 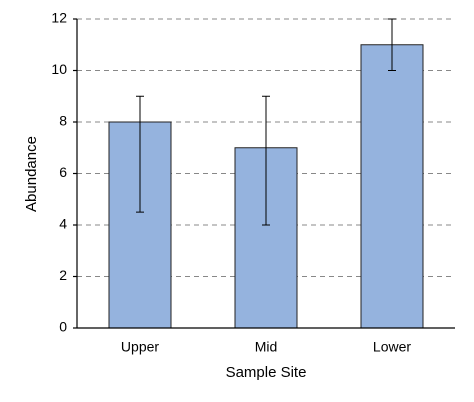 What do you see at coordinates (140, 347) in the screenshot?
I see `x-tick-label: Upper` at bounding box center [140, 347].